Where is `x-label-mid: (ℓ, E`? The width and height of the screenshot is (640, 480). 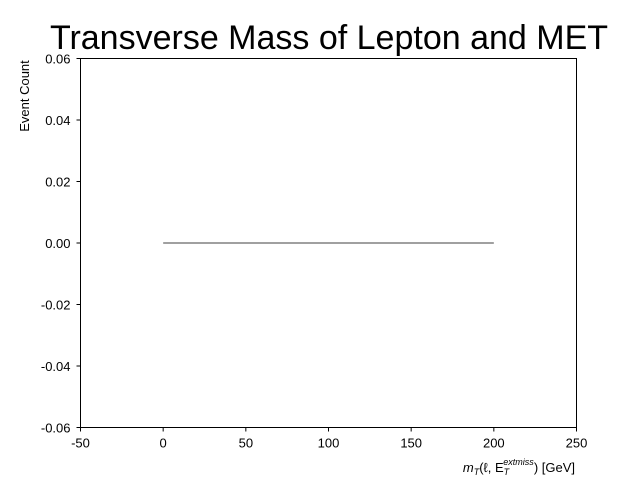
x-label-mid: (ℓ, E is located at coordinates (491, 467).